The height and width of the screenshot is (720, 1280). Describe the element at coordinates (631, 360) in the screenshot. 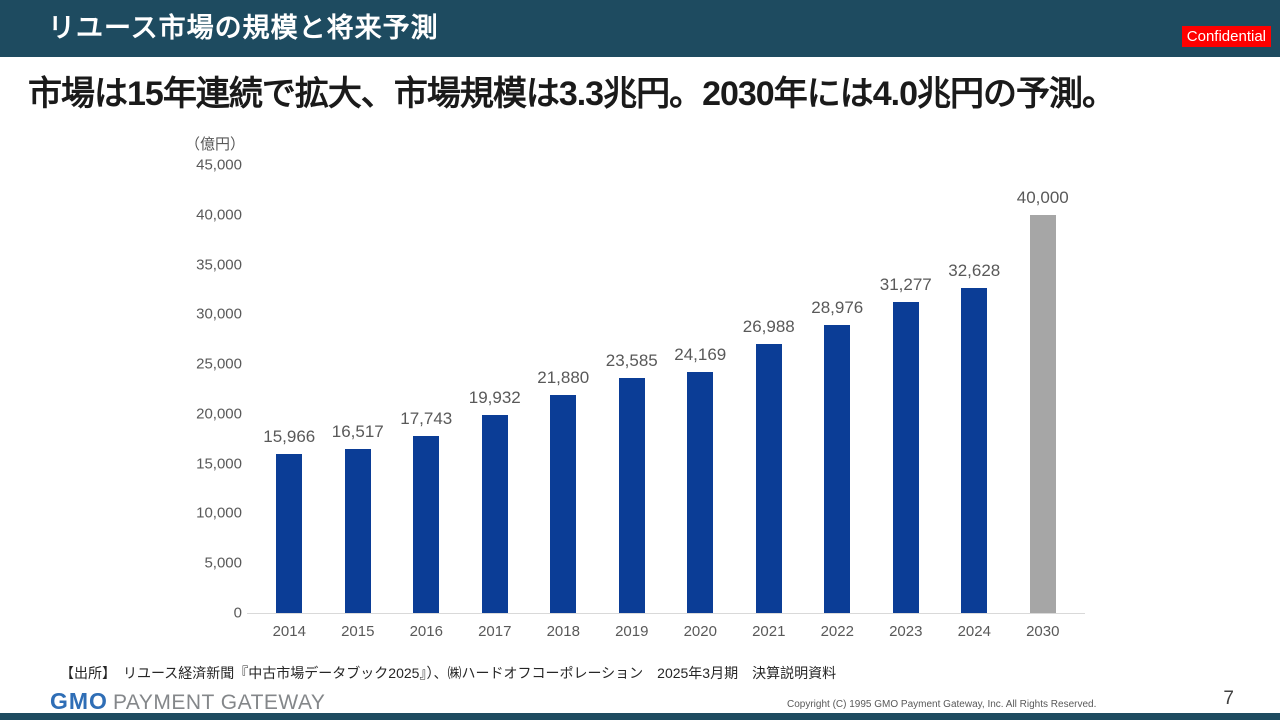

I see `bar-value-label: 23,585` at that location.